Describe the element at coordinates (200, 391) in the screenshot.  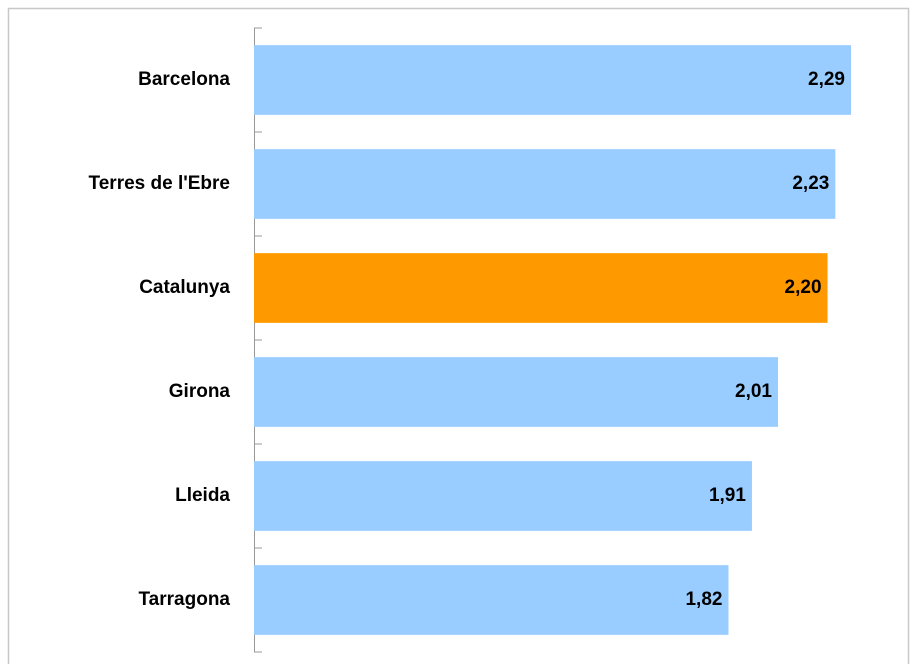
I see `y-tick-label: Girona` at that location.